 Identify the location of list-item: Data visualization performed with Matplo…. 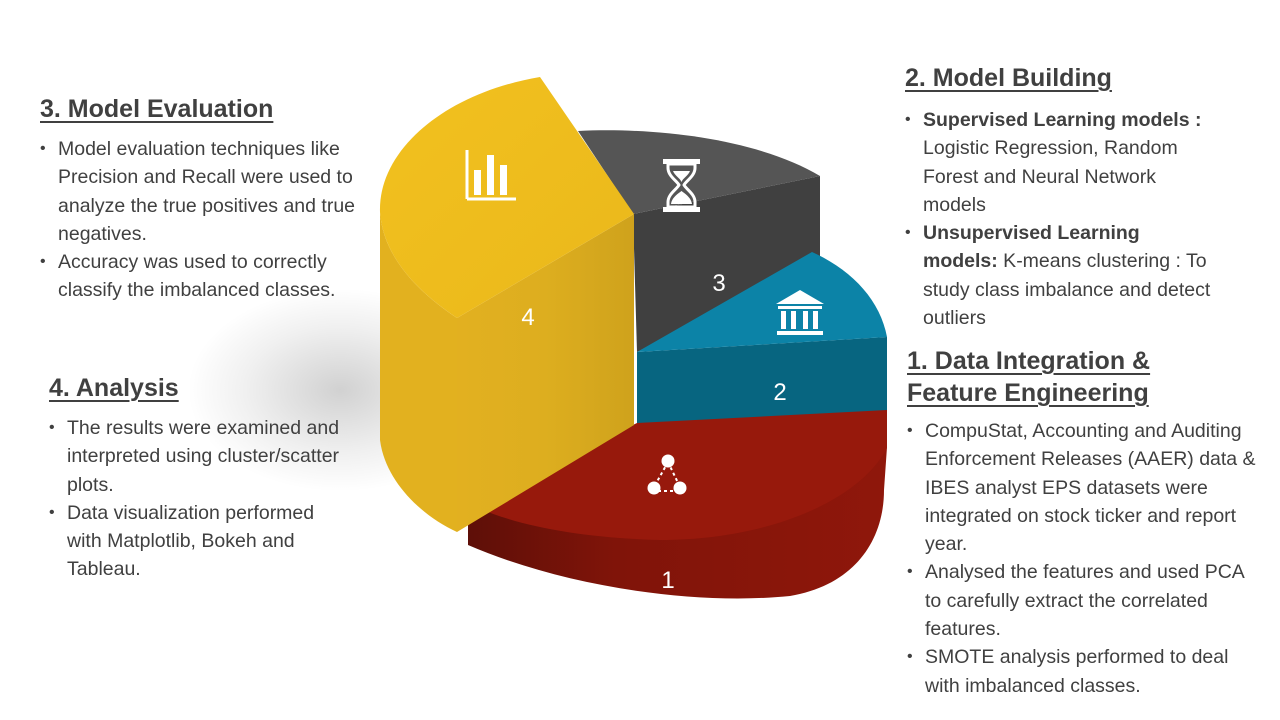
(199, 541).